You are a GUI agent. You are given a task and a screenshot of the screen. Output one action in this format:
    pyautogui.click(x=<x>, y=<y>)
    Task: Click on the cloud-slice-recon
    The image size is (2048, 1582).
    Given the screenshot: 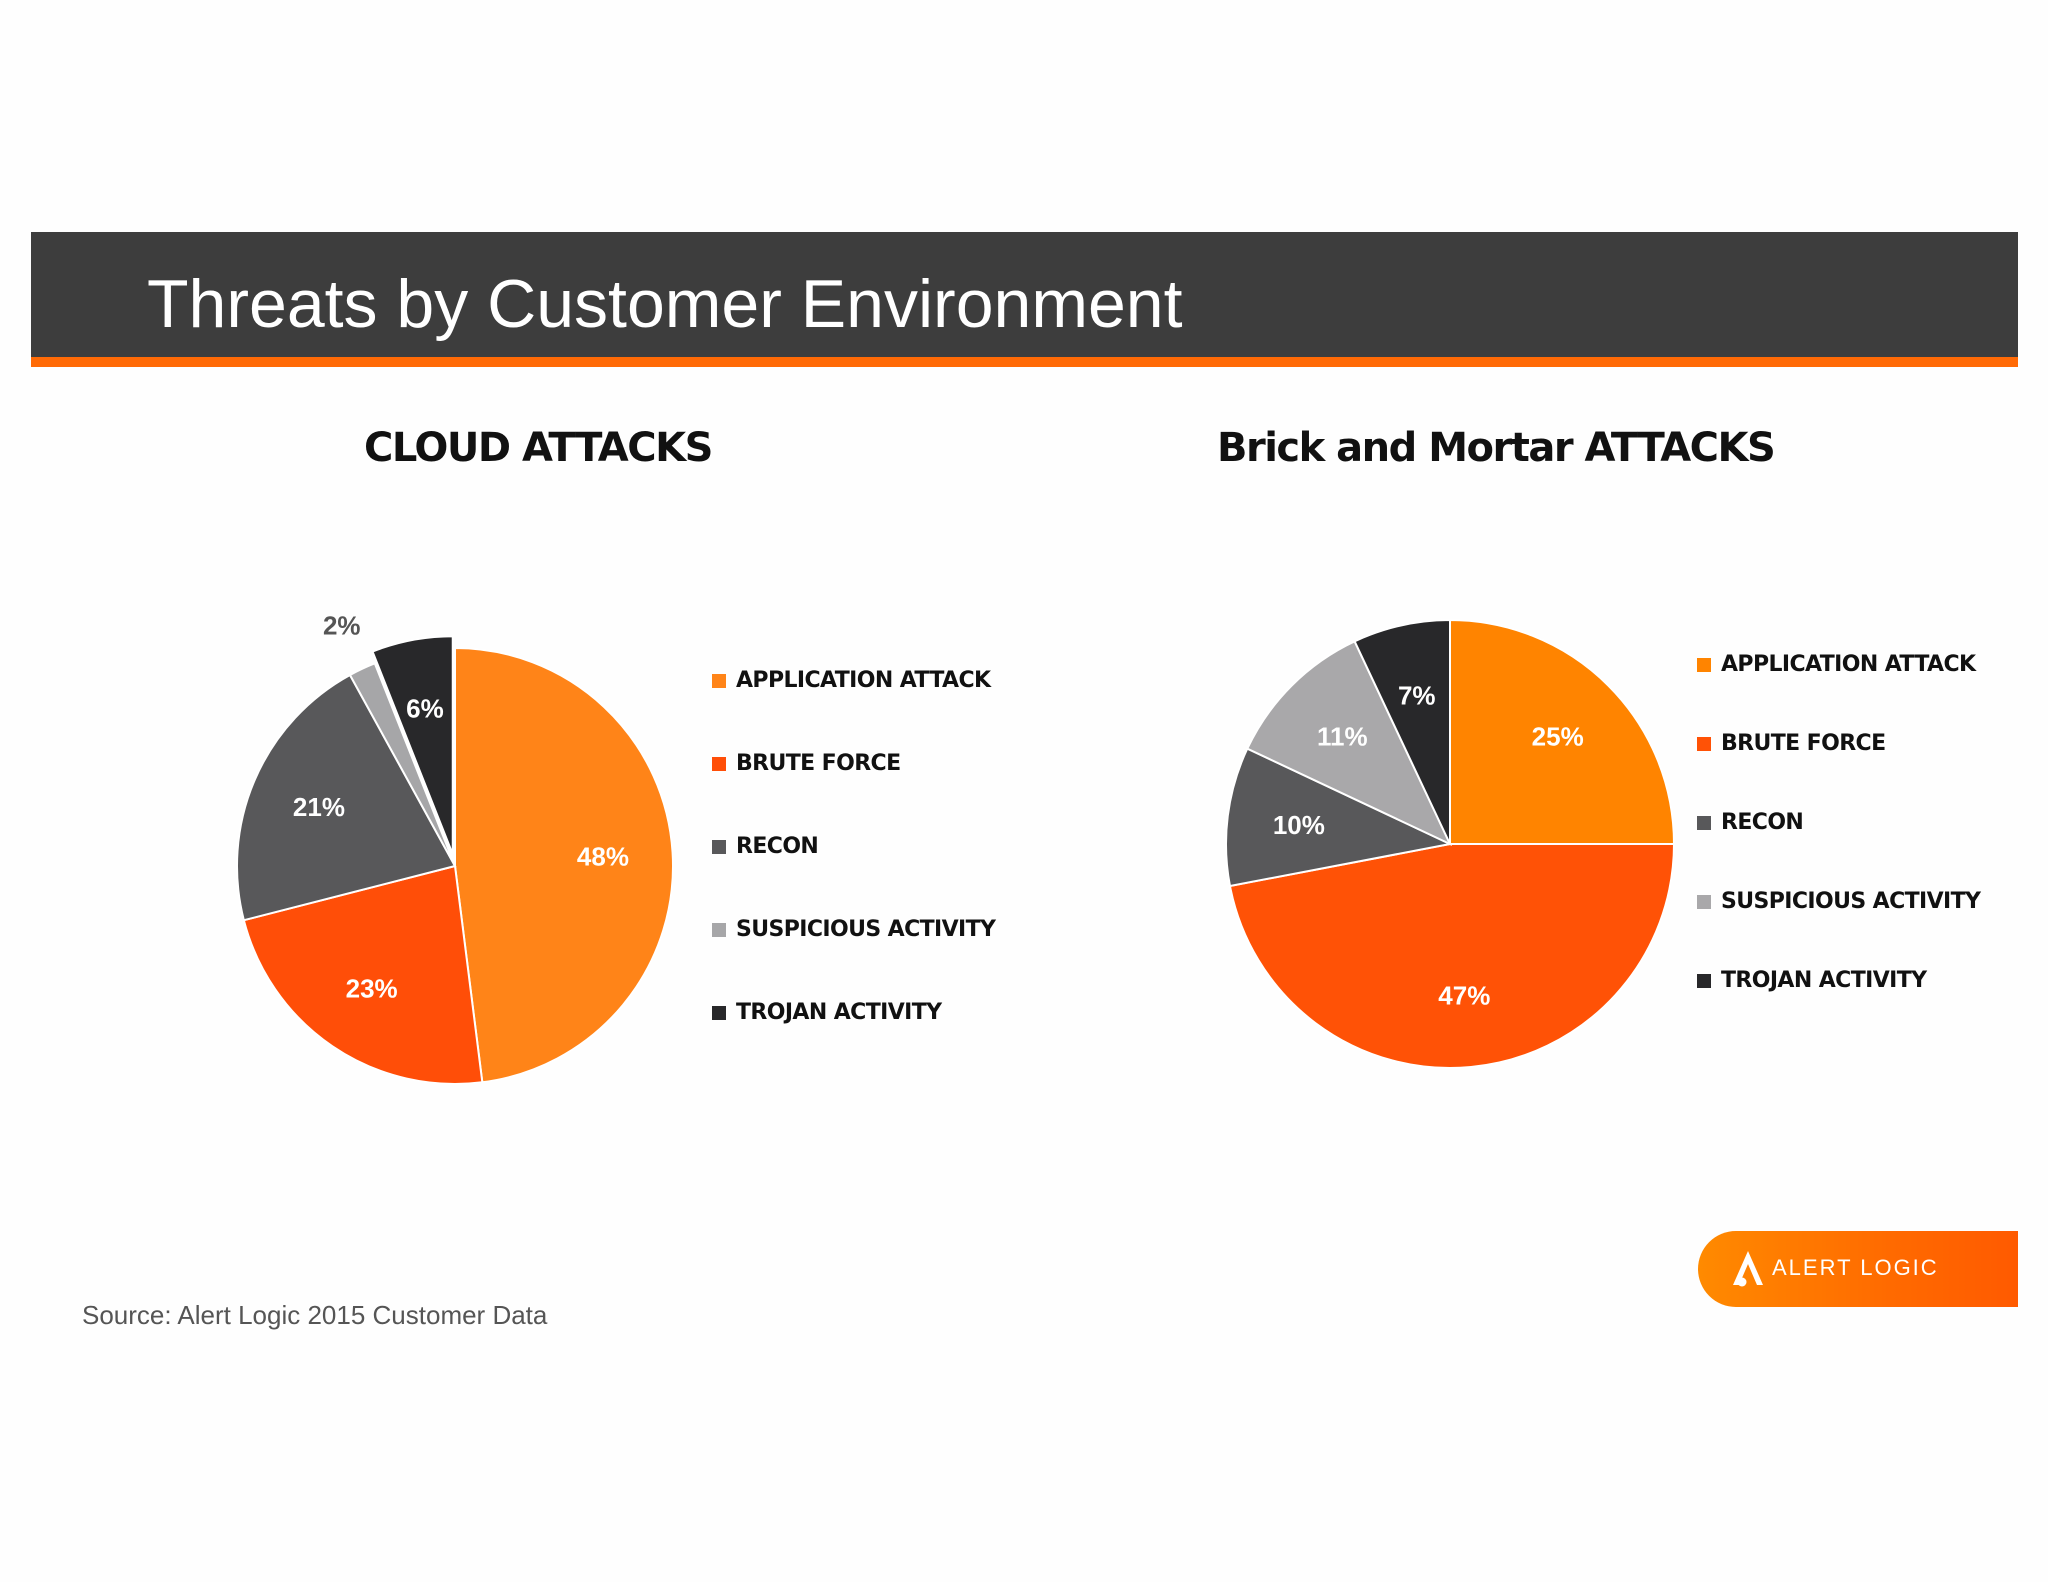 What is the action you would take?
    pyautogui.click(x=346, y=797)
    